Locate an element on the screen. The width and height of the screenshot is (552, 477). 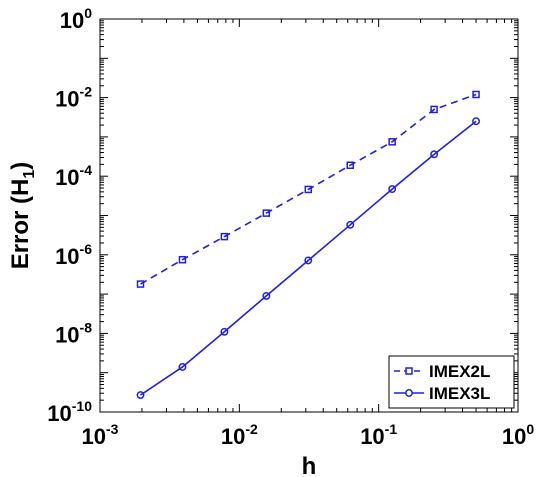
legend-marker-imex3l is located at coordinates (409, 393).